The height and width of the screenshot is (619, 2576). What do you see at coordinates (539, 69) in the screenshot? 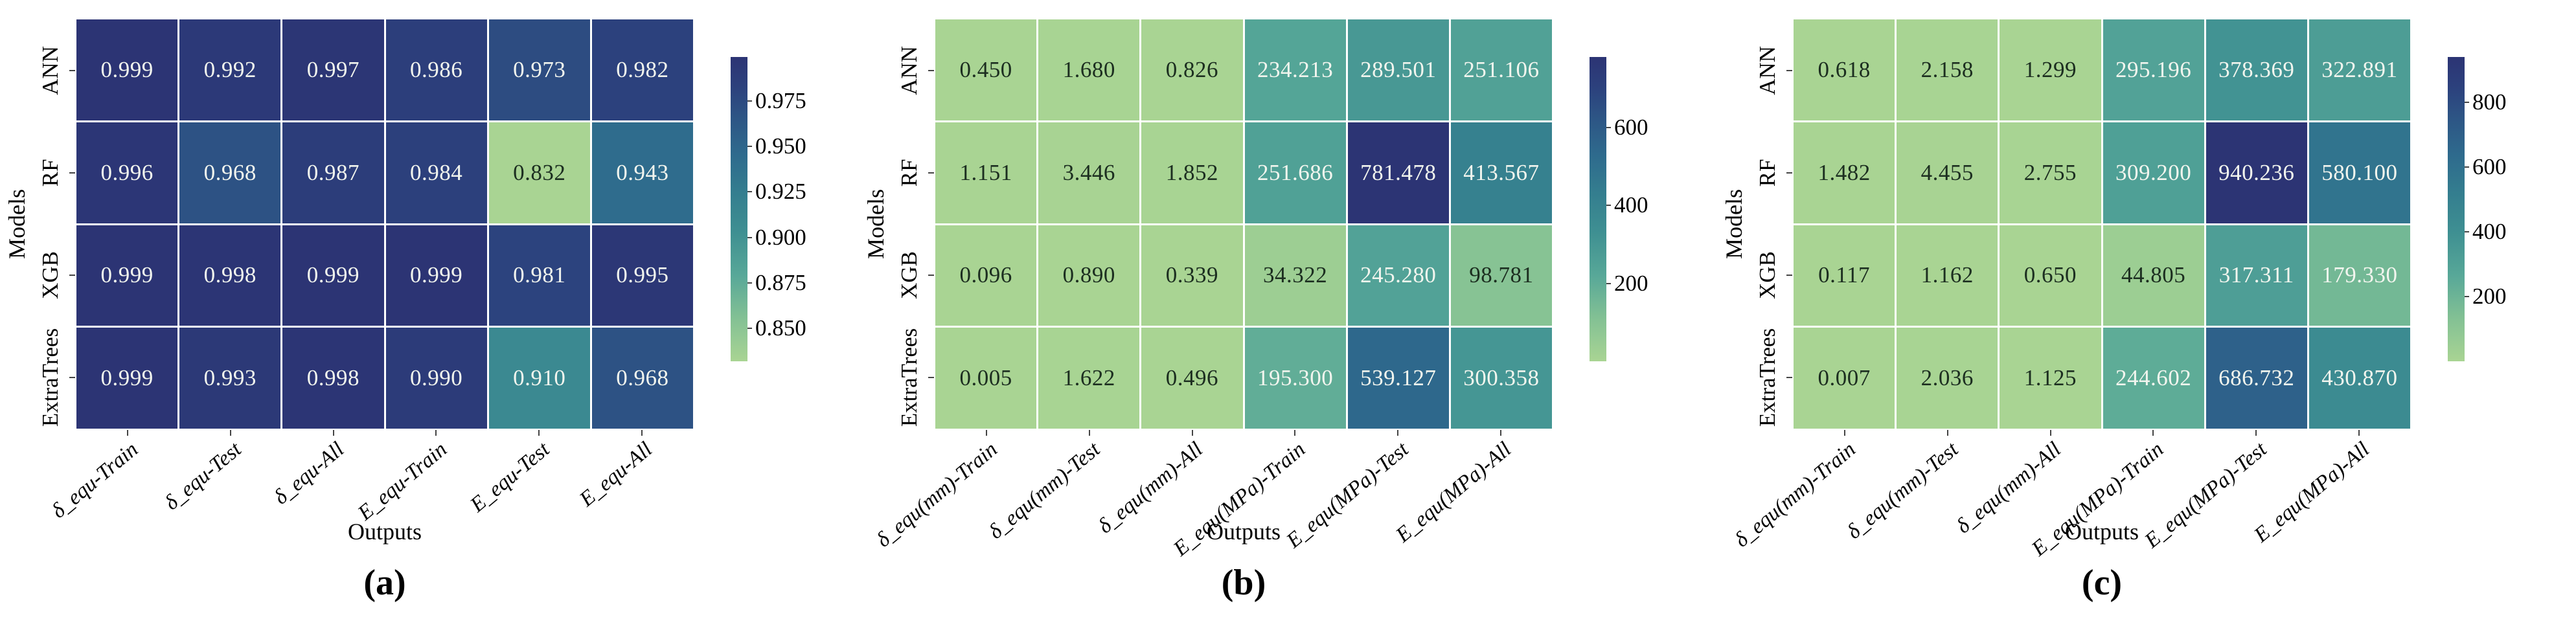
I see `heatmap-cell: 0.973` at bounding box center [539, 69].